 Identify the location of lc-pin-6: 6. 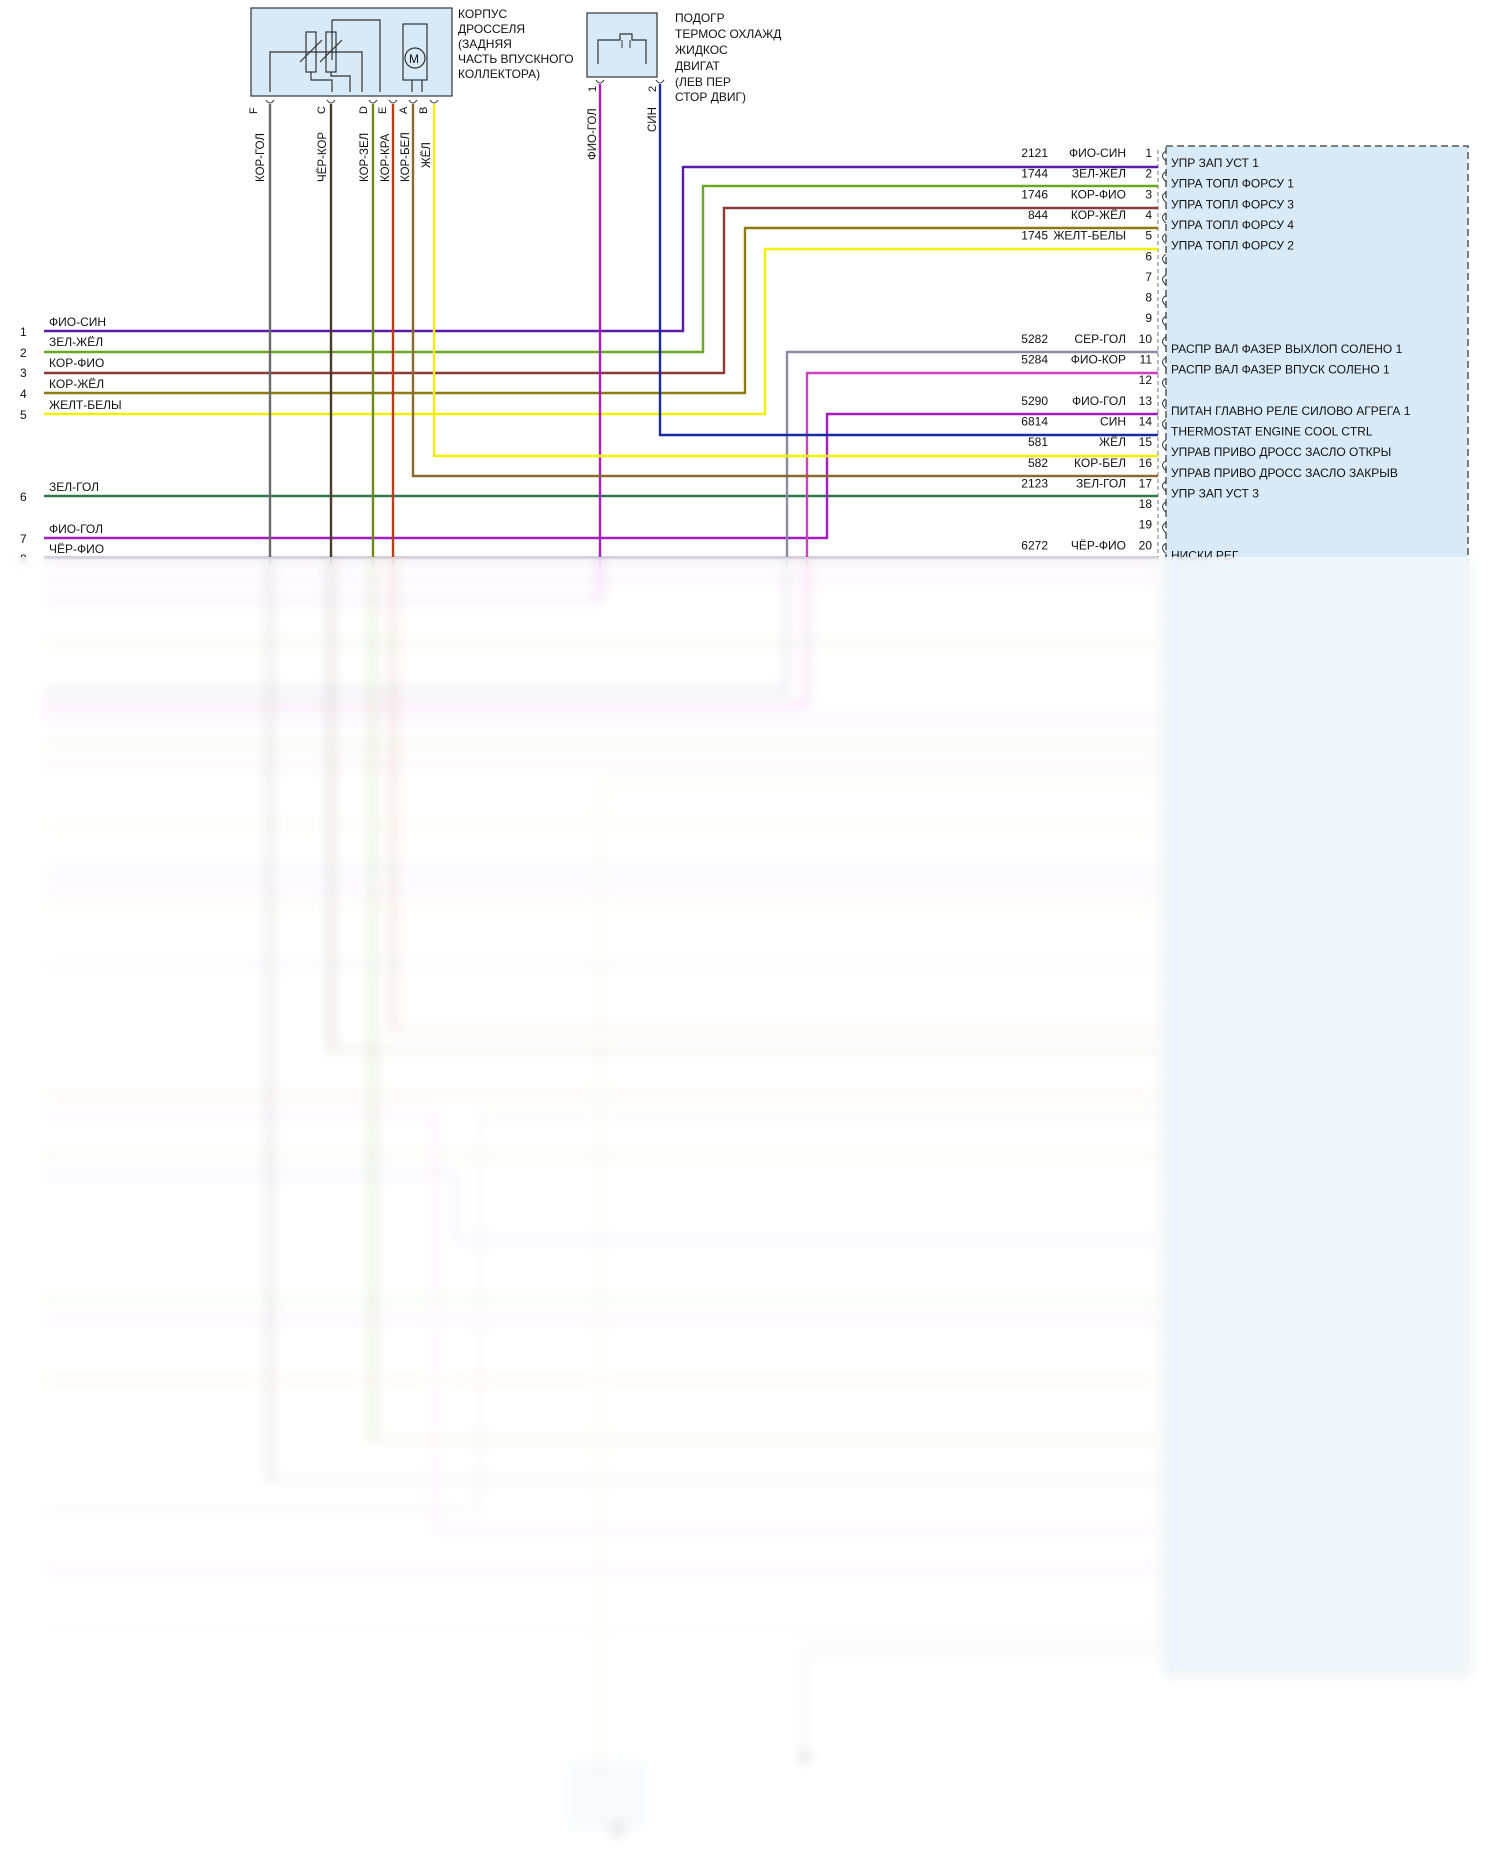
(23, 497).